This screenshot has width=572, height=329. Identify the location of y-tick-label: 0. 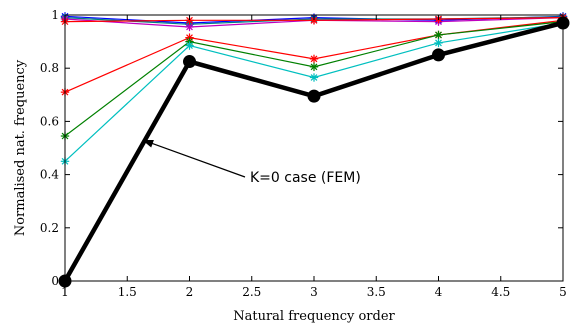
(55, 281).